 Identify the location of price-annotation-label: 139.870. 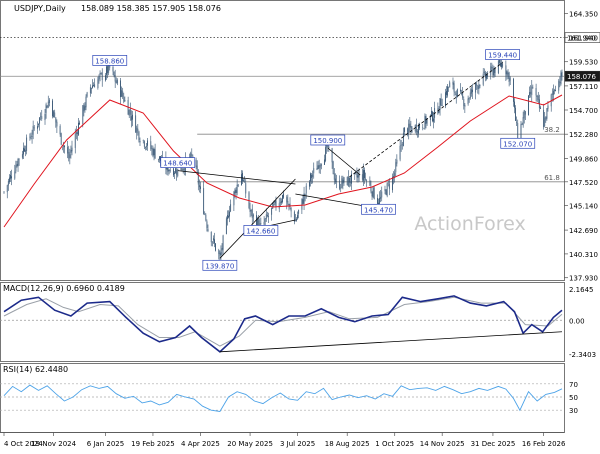
(219, 266).